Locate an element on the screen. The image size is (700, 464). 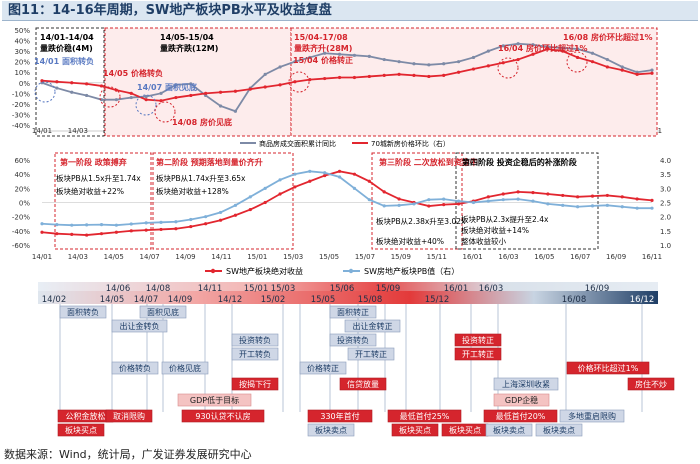
timeline-tag-label: 上海深圳收紧 is located at coordinates (526, 384).